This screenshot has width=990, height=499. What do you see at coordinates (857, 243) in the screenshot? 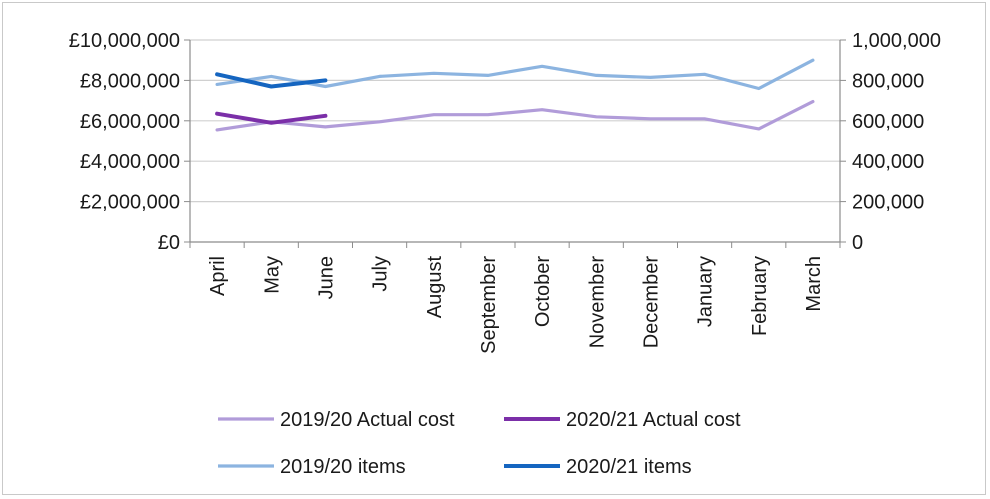
I see `y-tick-label-right: 0` at bounding box center [857, 243].